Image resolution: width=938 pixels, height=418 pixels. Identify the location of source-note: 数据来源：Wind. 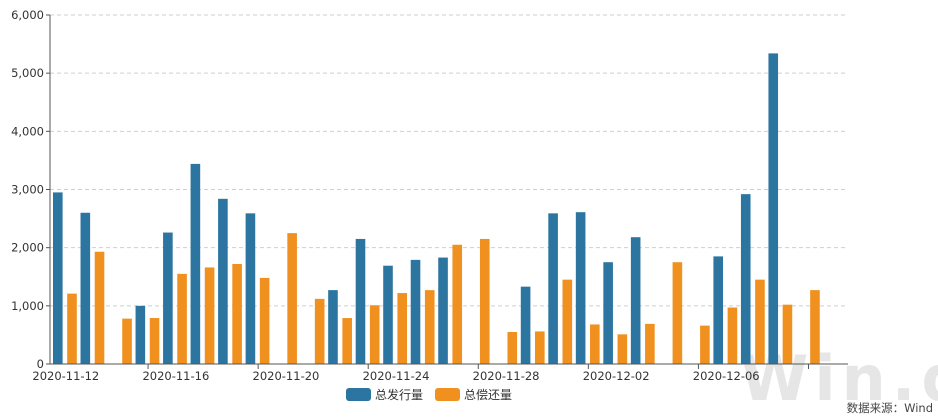
(890, 408).